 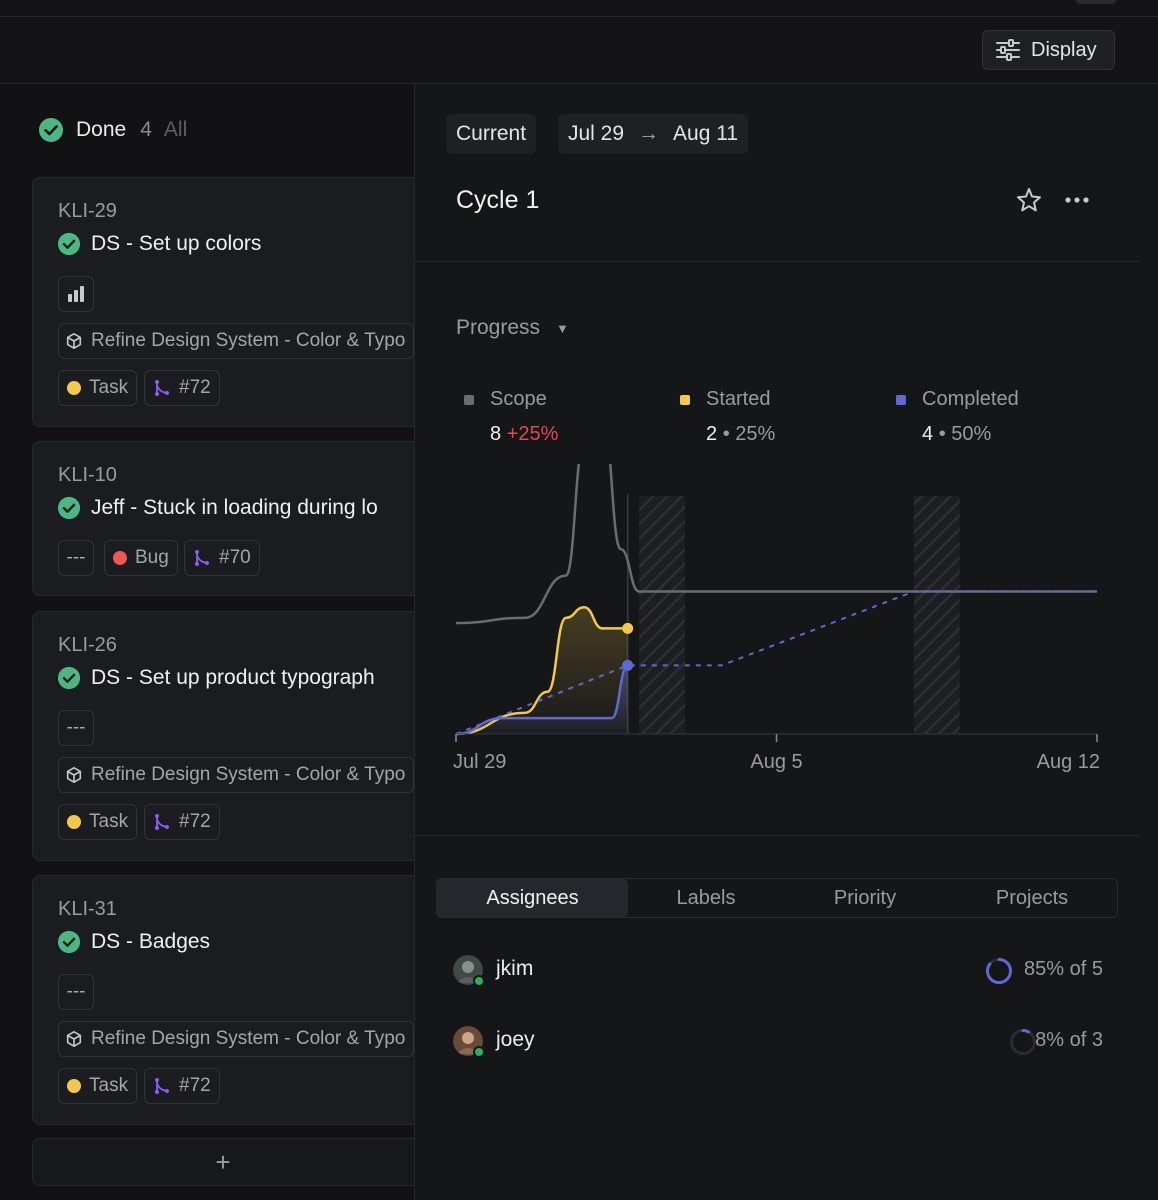 I want to click on issue-id: KLI-29, so click(x=87, y=211).